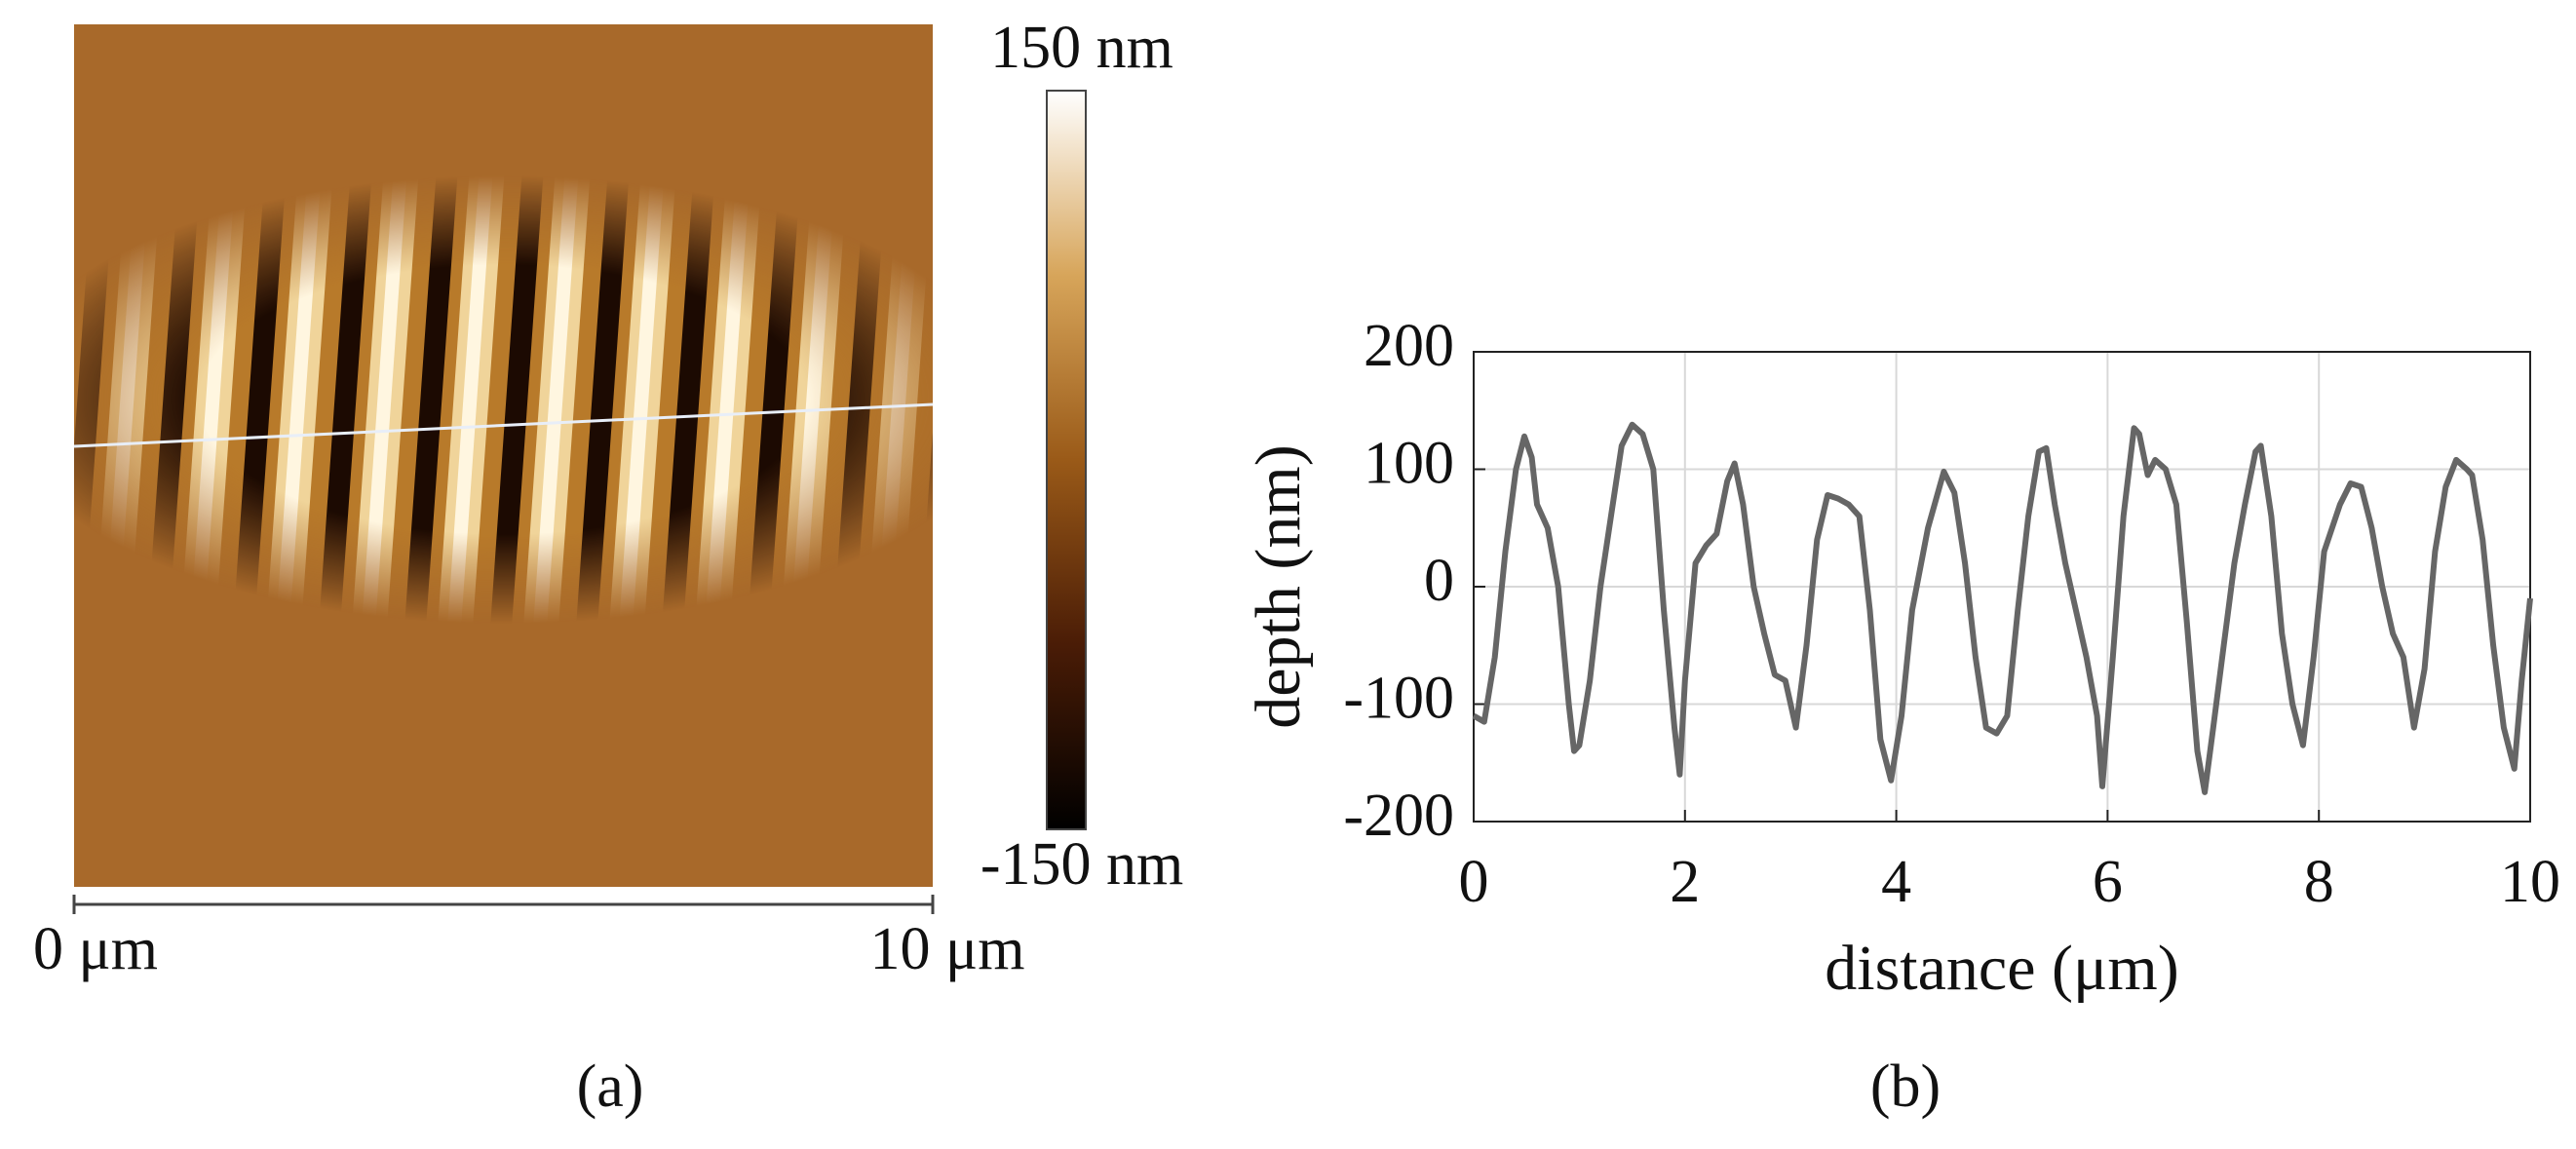 This screenshot has height=1149, width=2576. I want to click on y-tick-label: 100, so click(1409, 464).